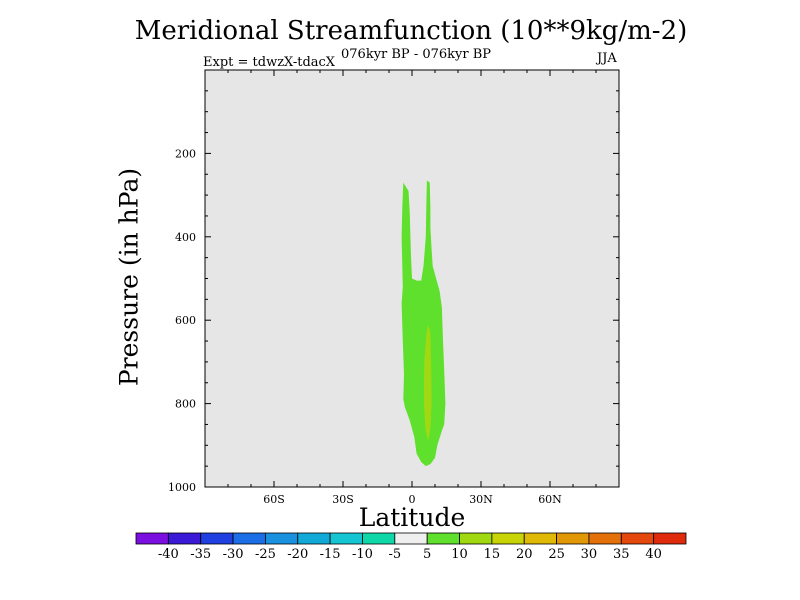 The image size is (800, 600). Describe the element at coordinates (427, 554) in the screenshot. I see `colorbar-label: 5` at that location.